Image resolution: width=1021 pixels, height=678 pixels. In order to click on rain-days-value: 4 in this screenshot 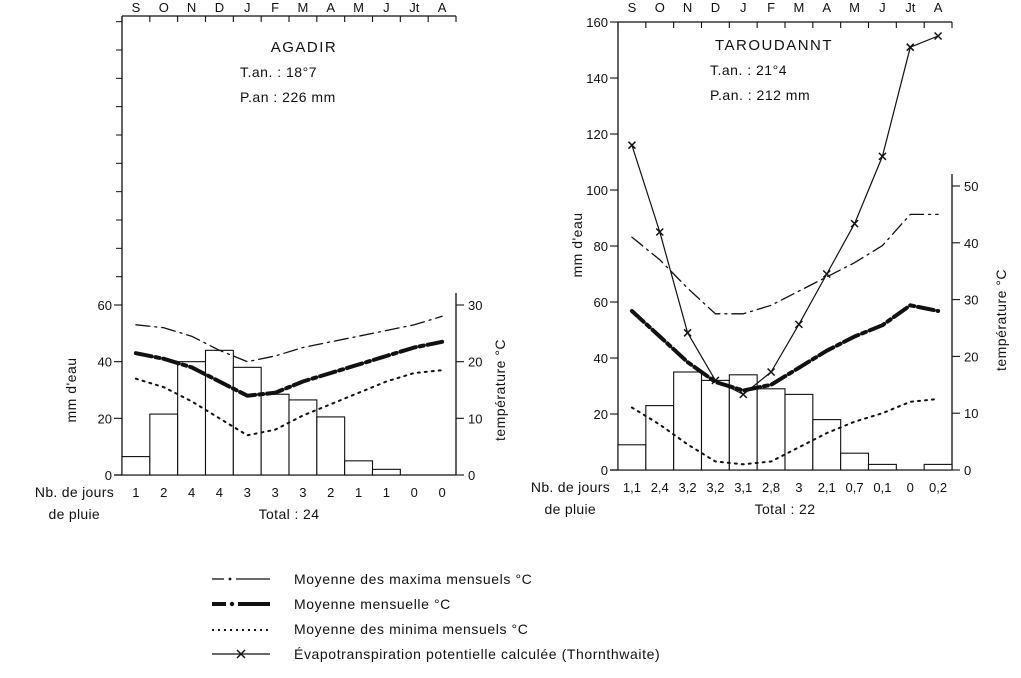, I will do `click(219, 492)`.